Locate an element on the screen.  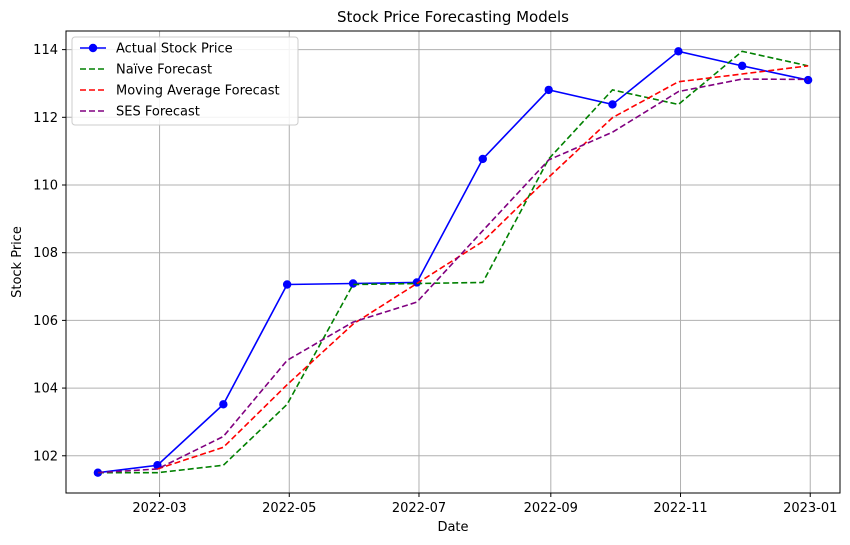
y-tick-label: 106 is located at coordinates (45, 321).